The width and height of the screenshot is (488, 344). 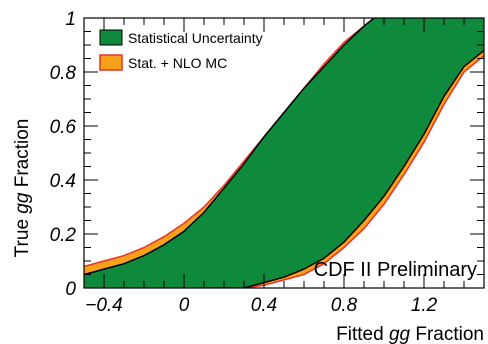 I want to click on x-tick-label: 1.2, so click(x=424, y=305).